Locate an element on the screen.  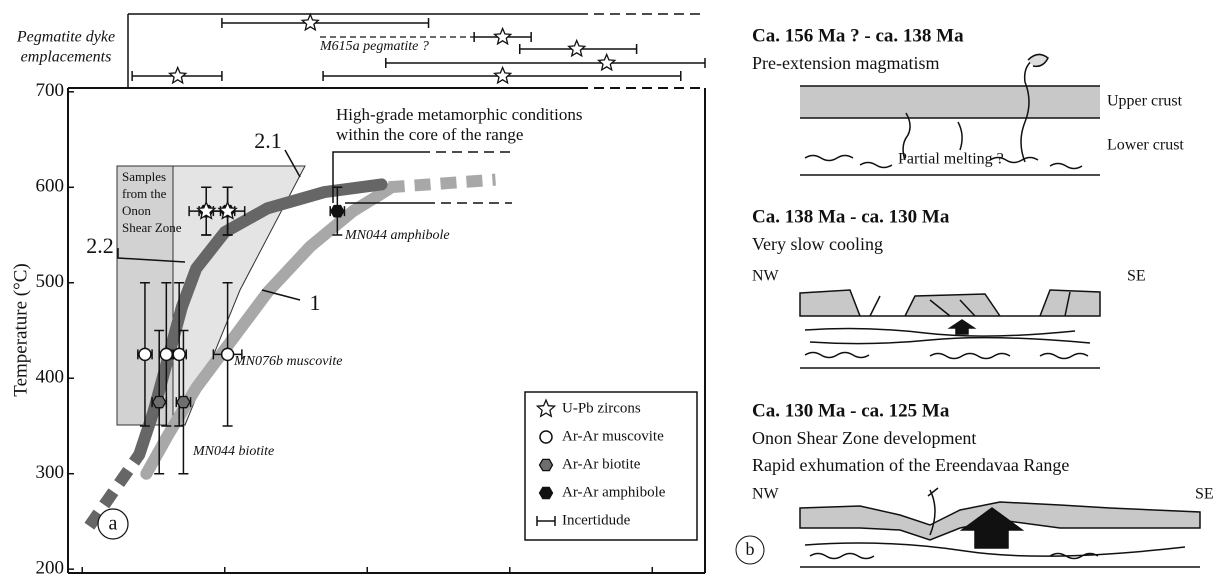
y-axis-label: Temperature (°C) is located at coordinates (20, 329).